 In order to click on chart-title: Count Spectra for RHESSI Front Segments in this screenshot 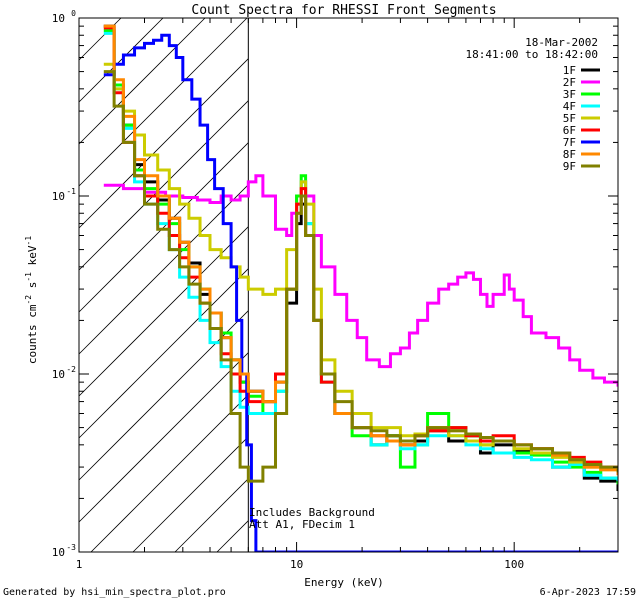, I will do `click(343, 10)`.